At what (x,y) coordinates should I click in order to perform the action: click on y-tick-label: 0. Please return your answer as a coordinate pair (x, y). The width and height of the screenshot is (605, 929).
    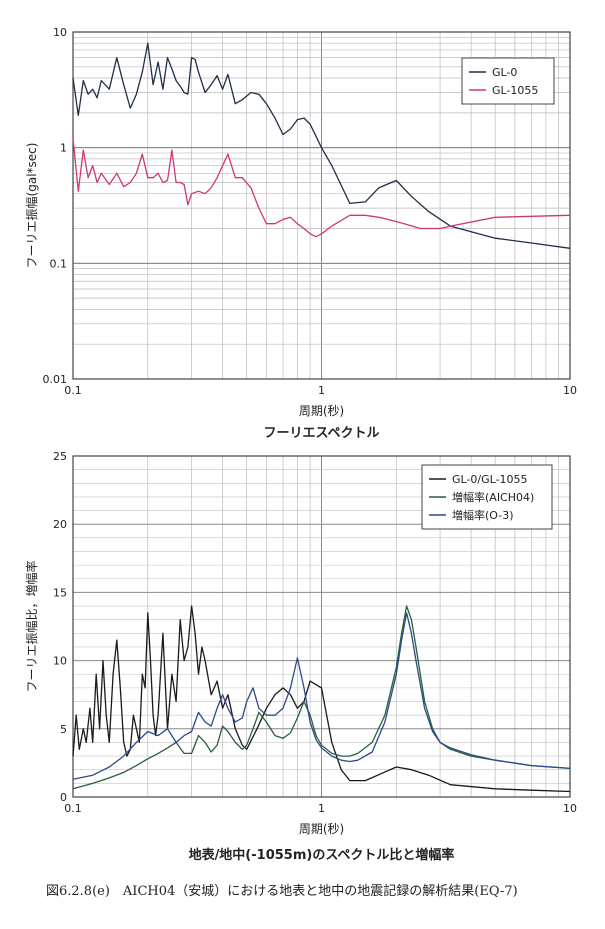
    Looking at the image, I should click on (63, 797).